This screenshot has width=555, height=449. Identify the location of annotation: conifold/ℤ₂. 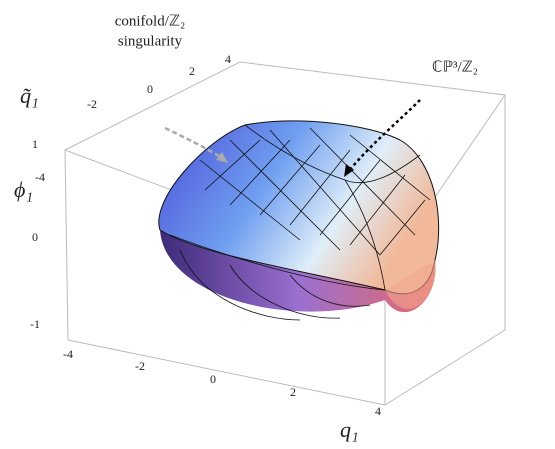
(150, 21).